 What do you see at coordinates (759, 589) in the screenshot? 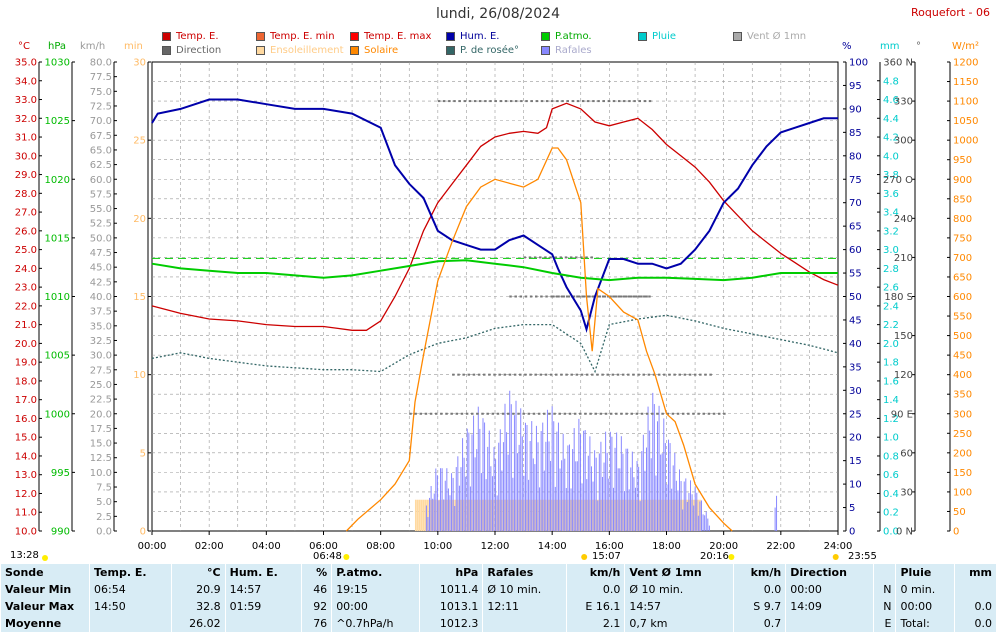
I see `wind-value: 0.0` at bounding box center [759, 589].